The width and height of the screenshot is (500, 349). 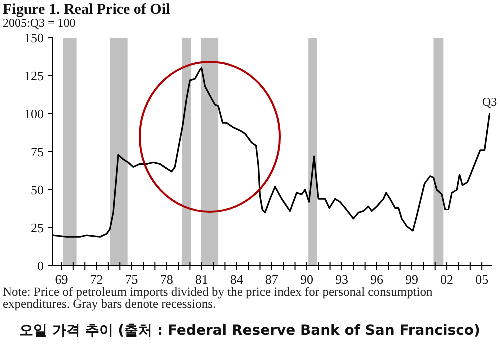 I want to click on x-tick-label: 02, so click(x=447, y=279).